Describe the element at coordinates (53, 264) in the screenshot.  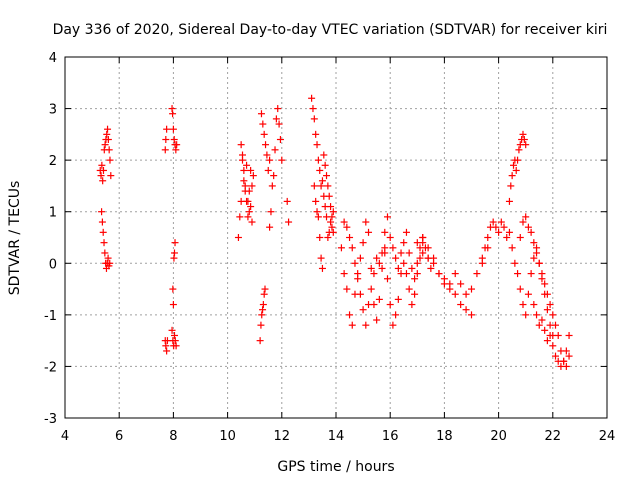
I see `y-tick-label: 0` at that location.